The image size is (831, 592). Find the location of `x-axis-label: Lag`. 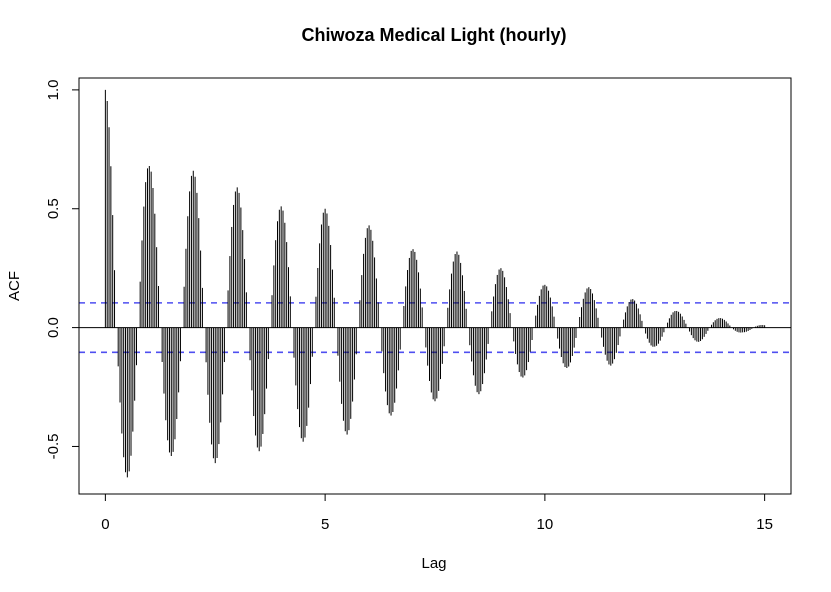

x-axis-label: Lag is located at coordinates (433, 563).